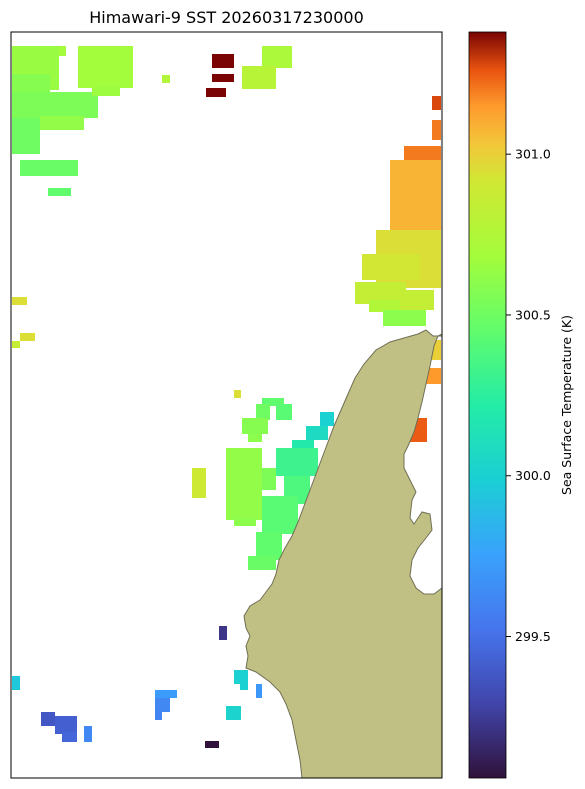 The width and height of the screenshot is (585, 789). Describe the element at coordinates (533, 314) in the screenshot. I see `colorbar-tick-label: 300.5` at that location.